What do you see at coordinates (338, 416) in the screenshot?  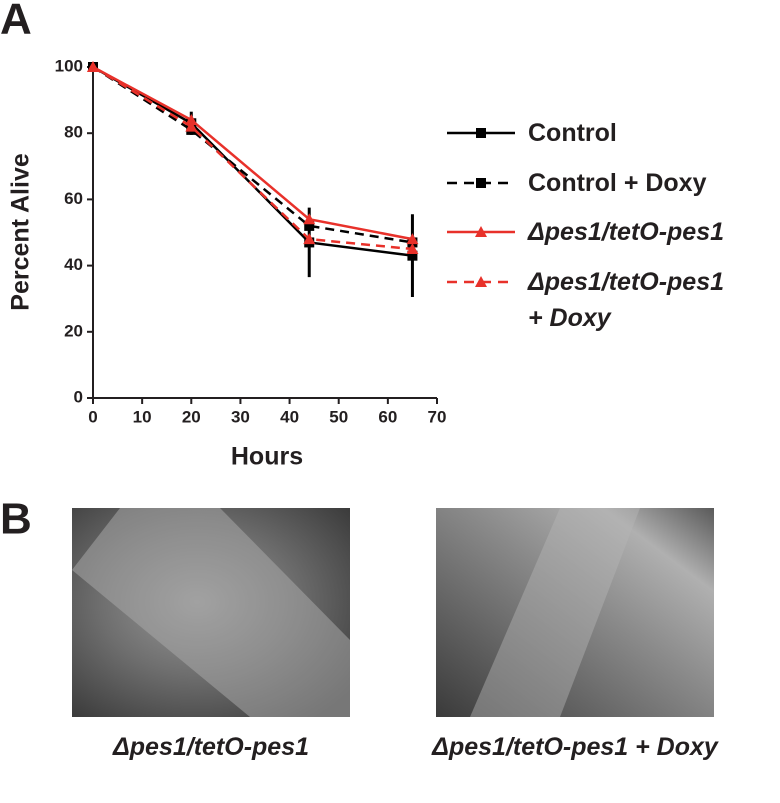 I see `x-tick-label: 50` at bounding box center [338, 416].